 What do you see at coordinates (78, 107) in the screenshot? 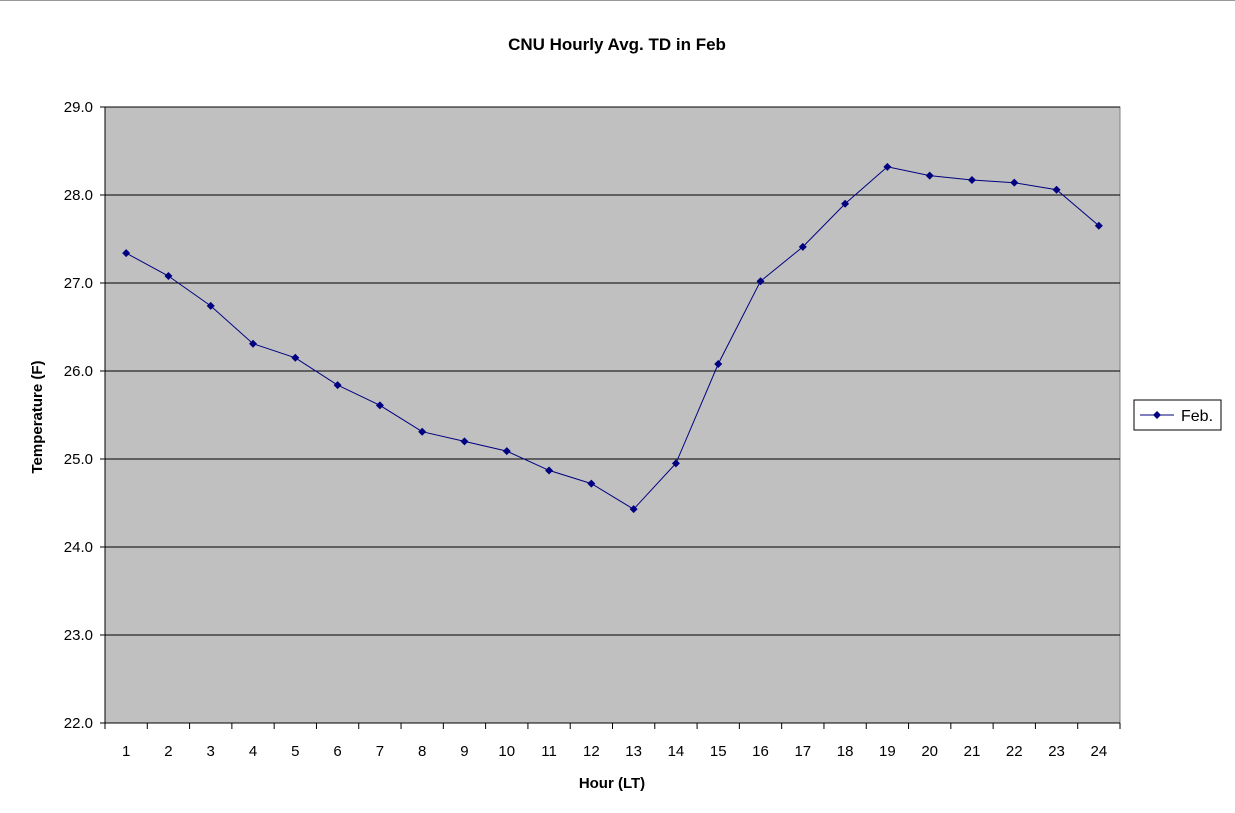
I see `y-tick-label: 29.0` at bounding box center [78, 107].